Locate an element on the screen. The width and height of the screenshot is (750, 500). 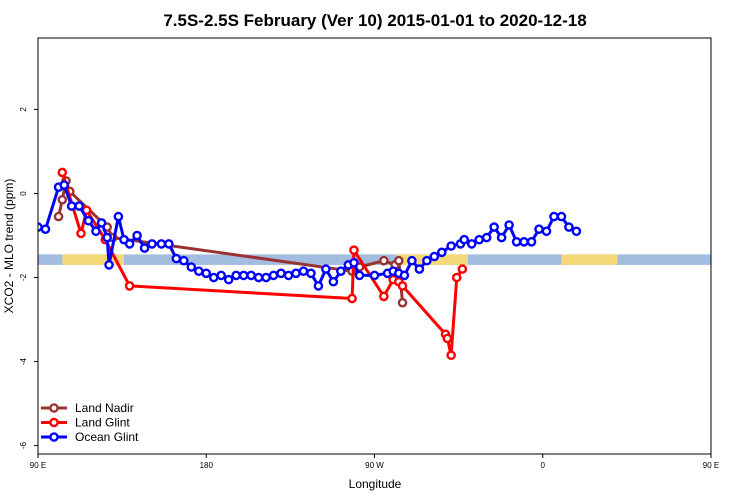
x-axis-label: Longitude is located at coordinates (375, 484).